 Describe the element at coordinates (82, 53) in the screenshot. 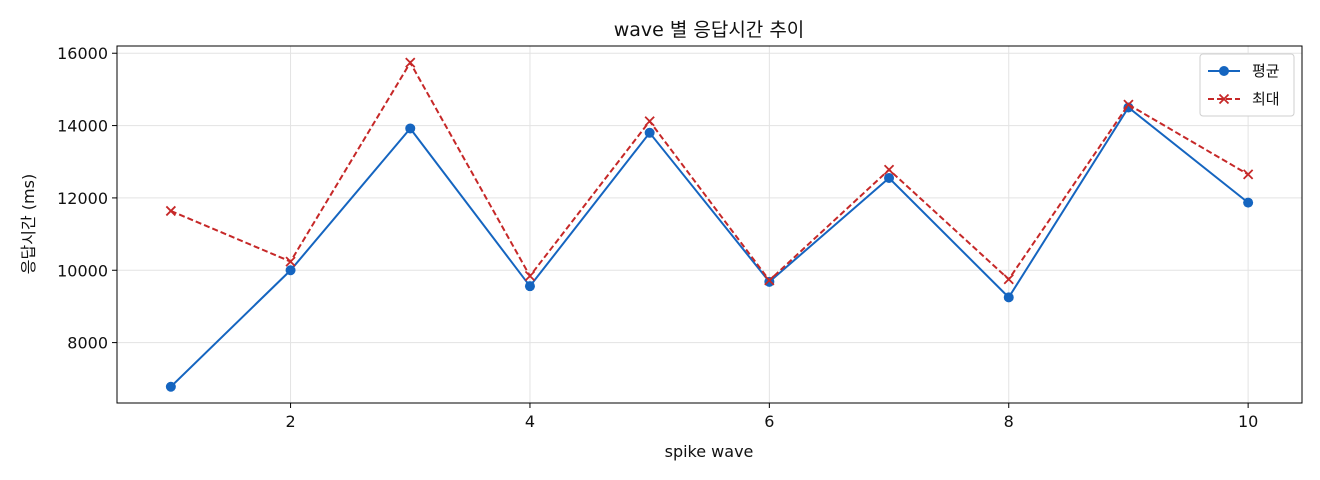

I see `y-tick-label: 16000` at that location.